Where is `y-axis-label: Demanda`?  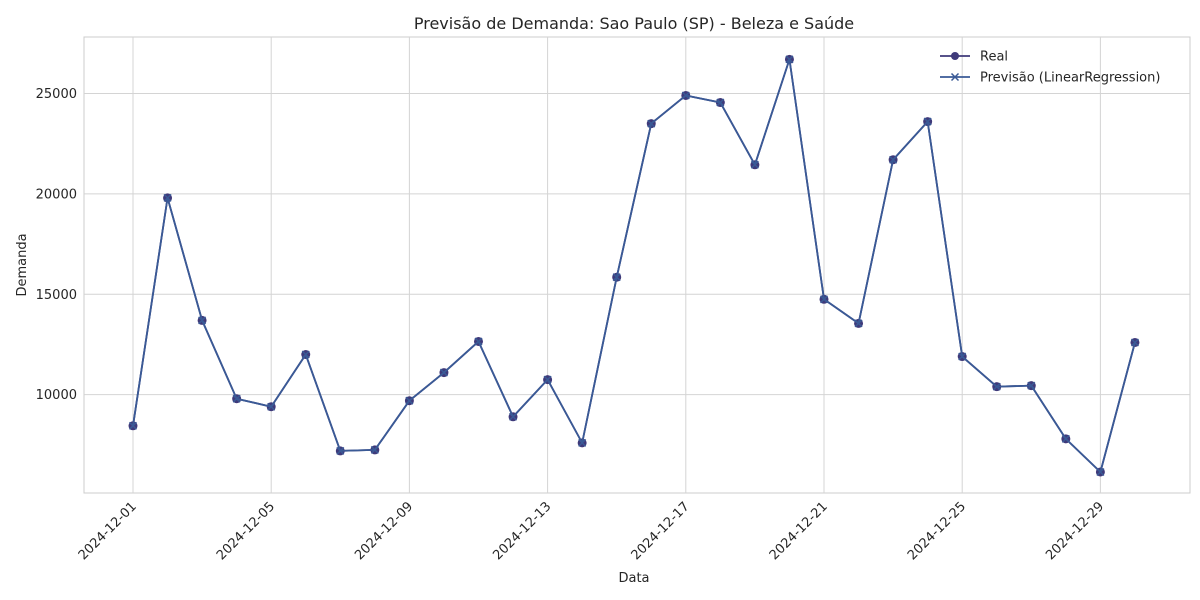 y-axis-label: Demanda is located at coordinates (22, 264).